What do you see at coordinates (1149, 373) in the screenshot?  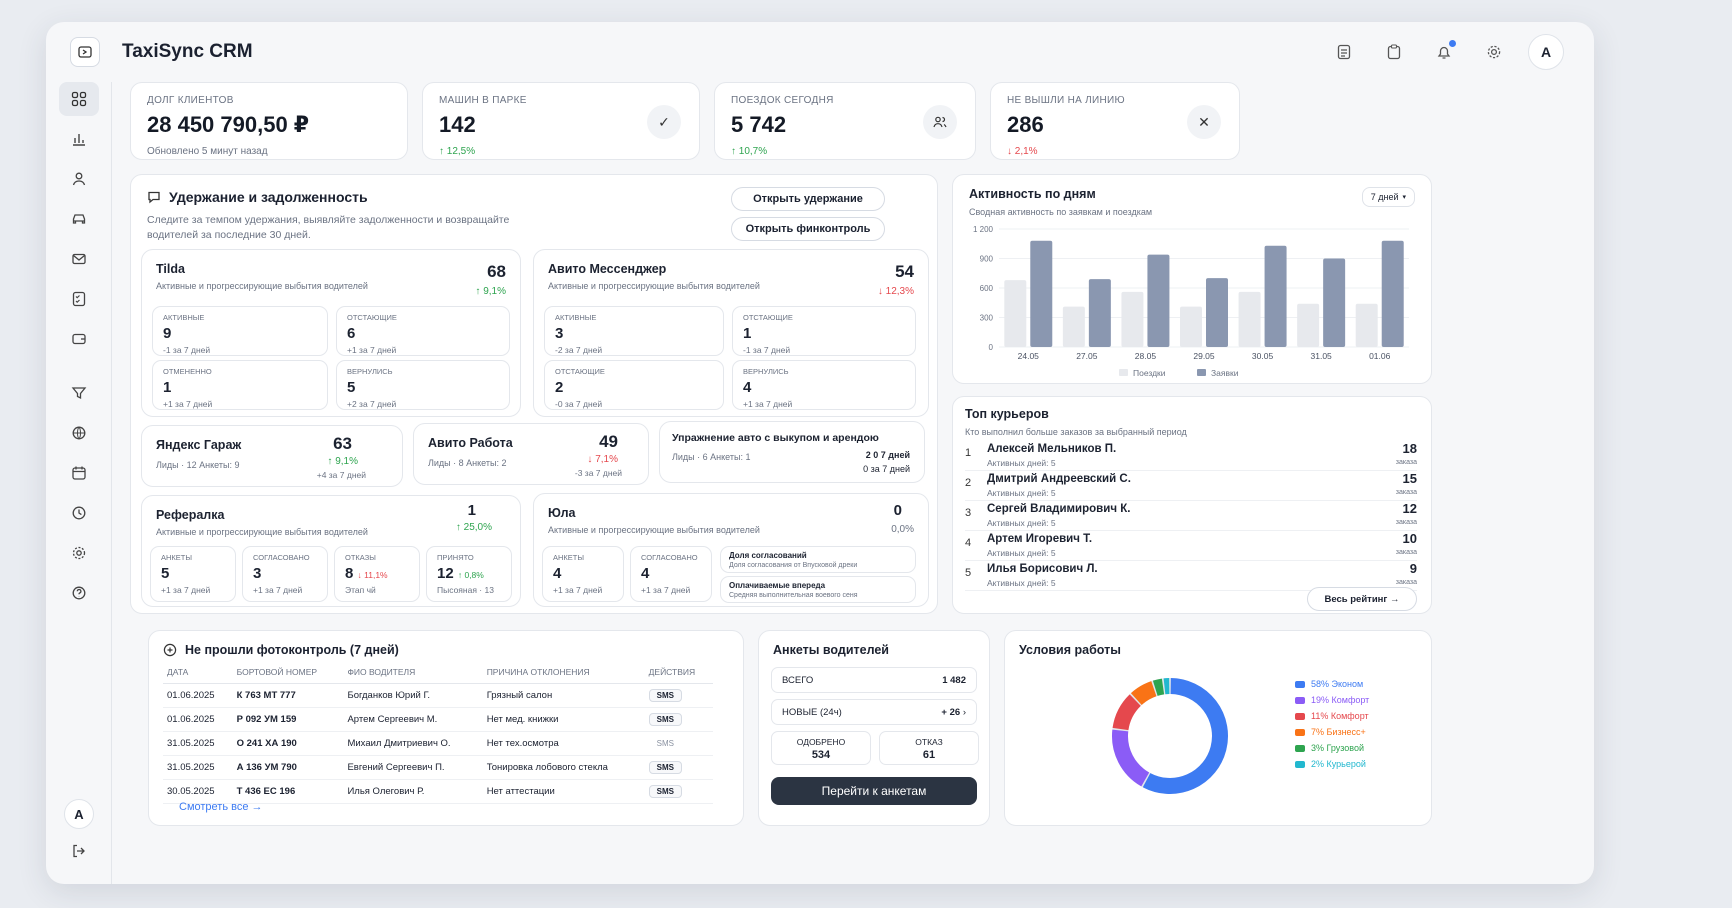 I see `legend-label: Поездки` at bounding box center [1149, 373].